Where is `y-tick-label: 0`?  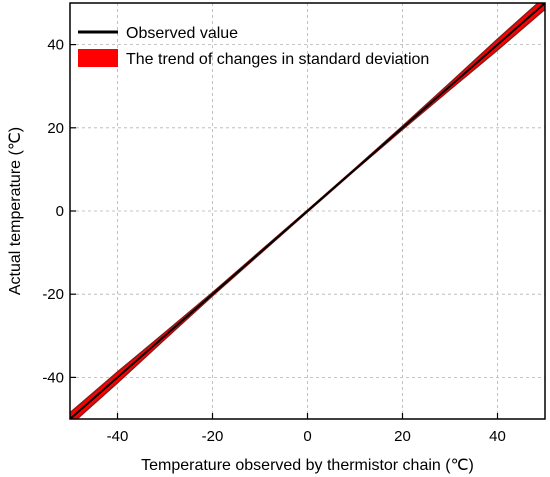 y-tick-label: 0 is located at coordinates (60, 211).